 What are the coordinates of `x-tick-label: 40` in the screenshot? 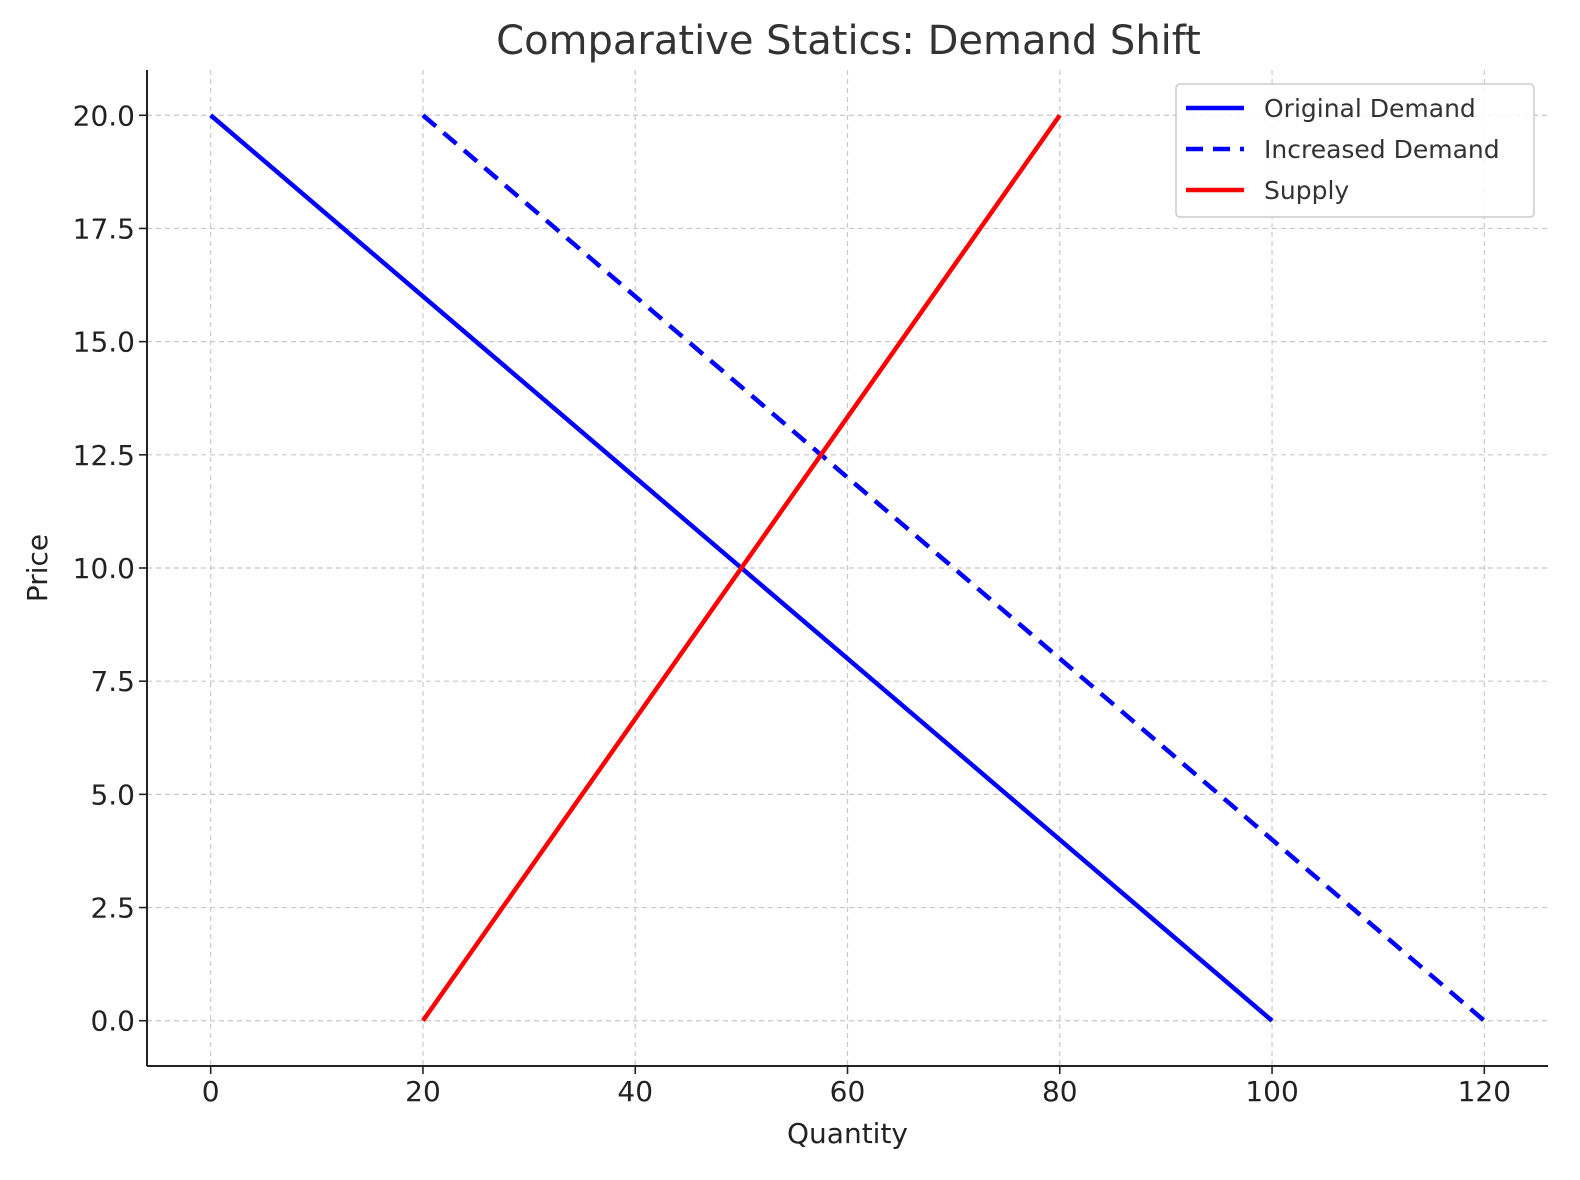 It's located at (635, 1091).